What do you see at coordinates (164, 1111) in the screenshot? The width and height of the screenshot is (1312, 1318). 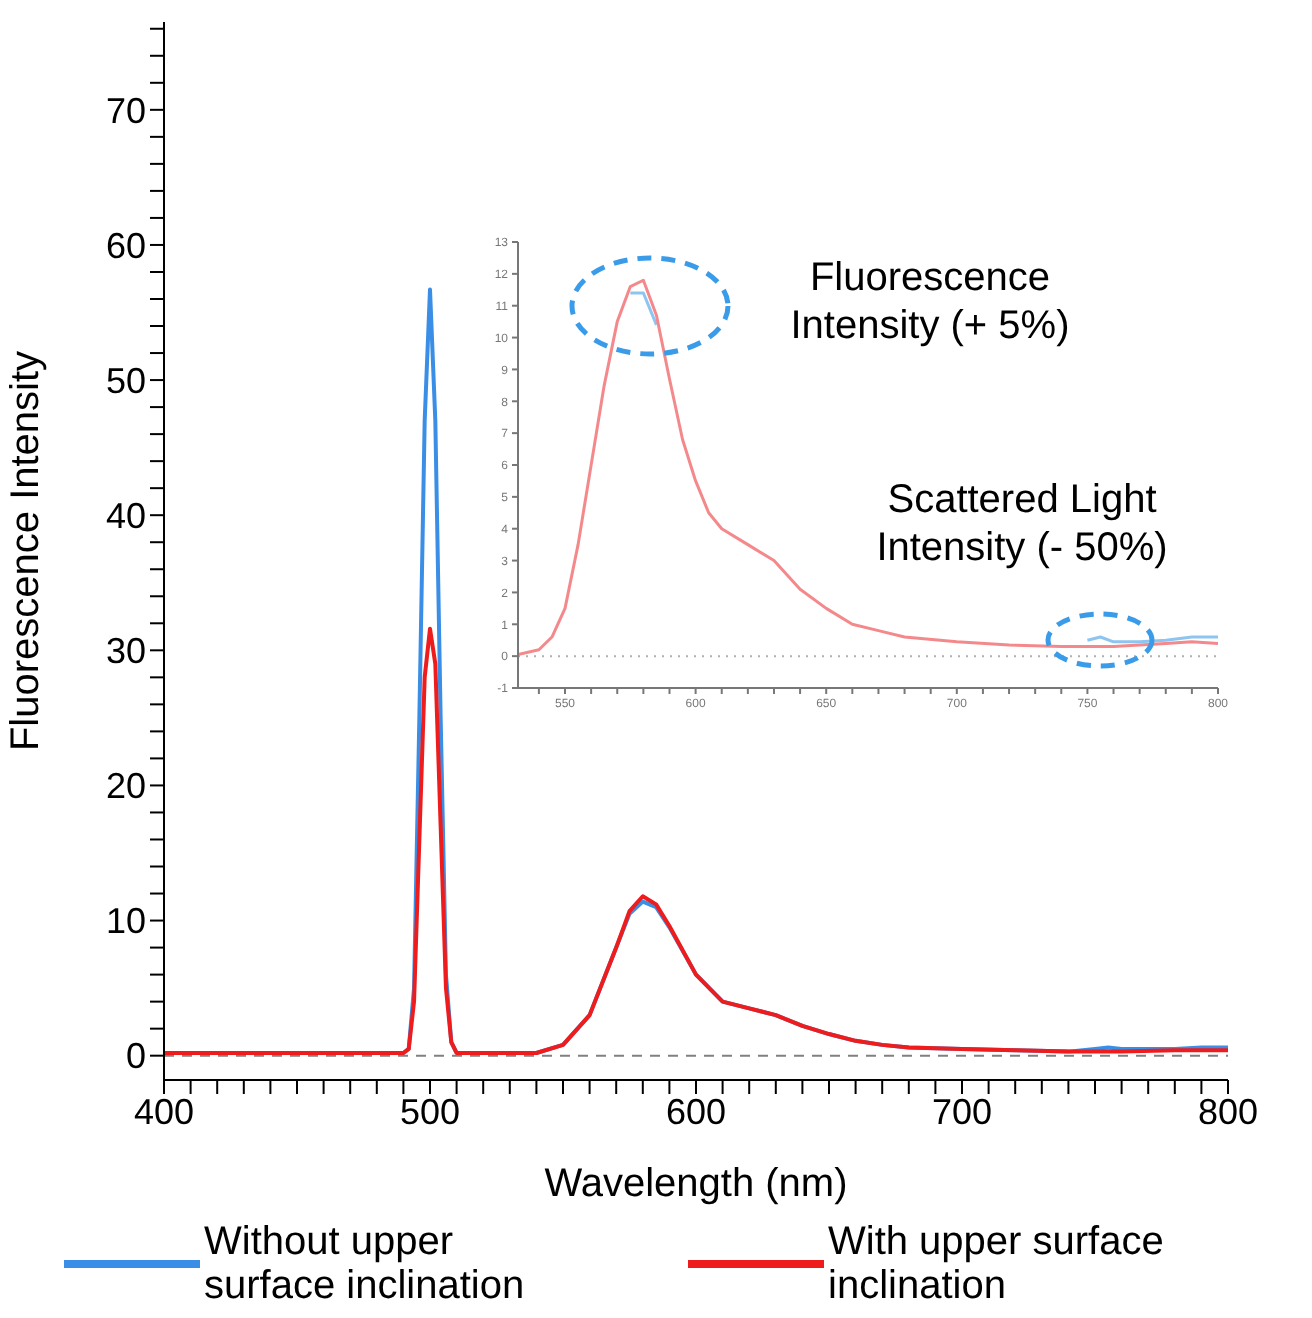 I see `x-tick-label: 400` at bounding box center [164, 1111].